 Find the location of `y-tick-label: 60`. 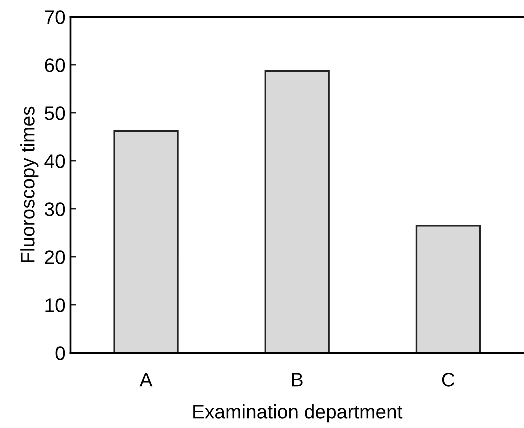

y-tick-label: 60 is located at coordinates (55, 65).